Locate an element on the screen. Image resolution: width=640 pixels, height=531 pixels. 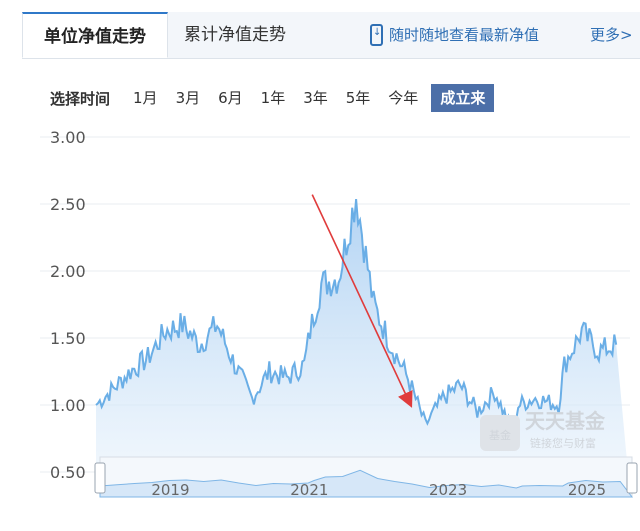
y-tick-label: 1.00 is located at coordinates (68, 405).